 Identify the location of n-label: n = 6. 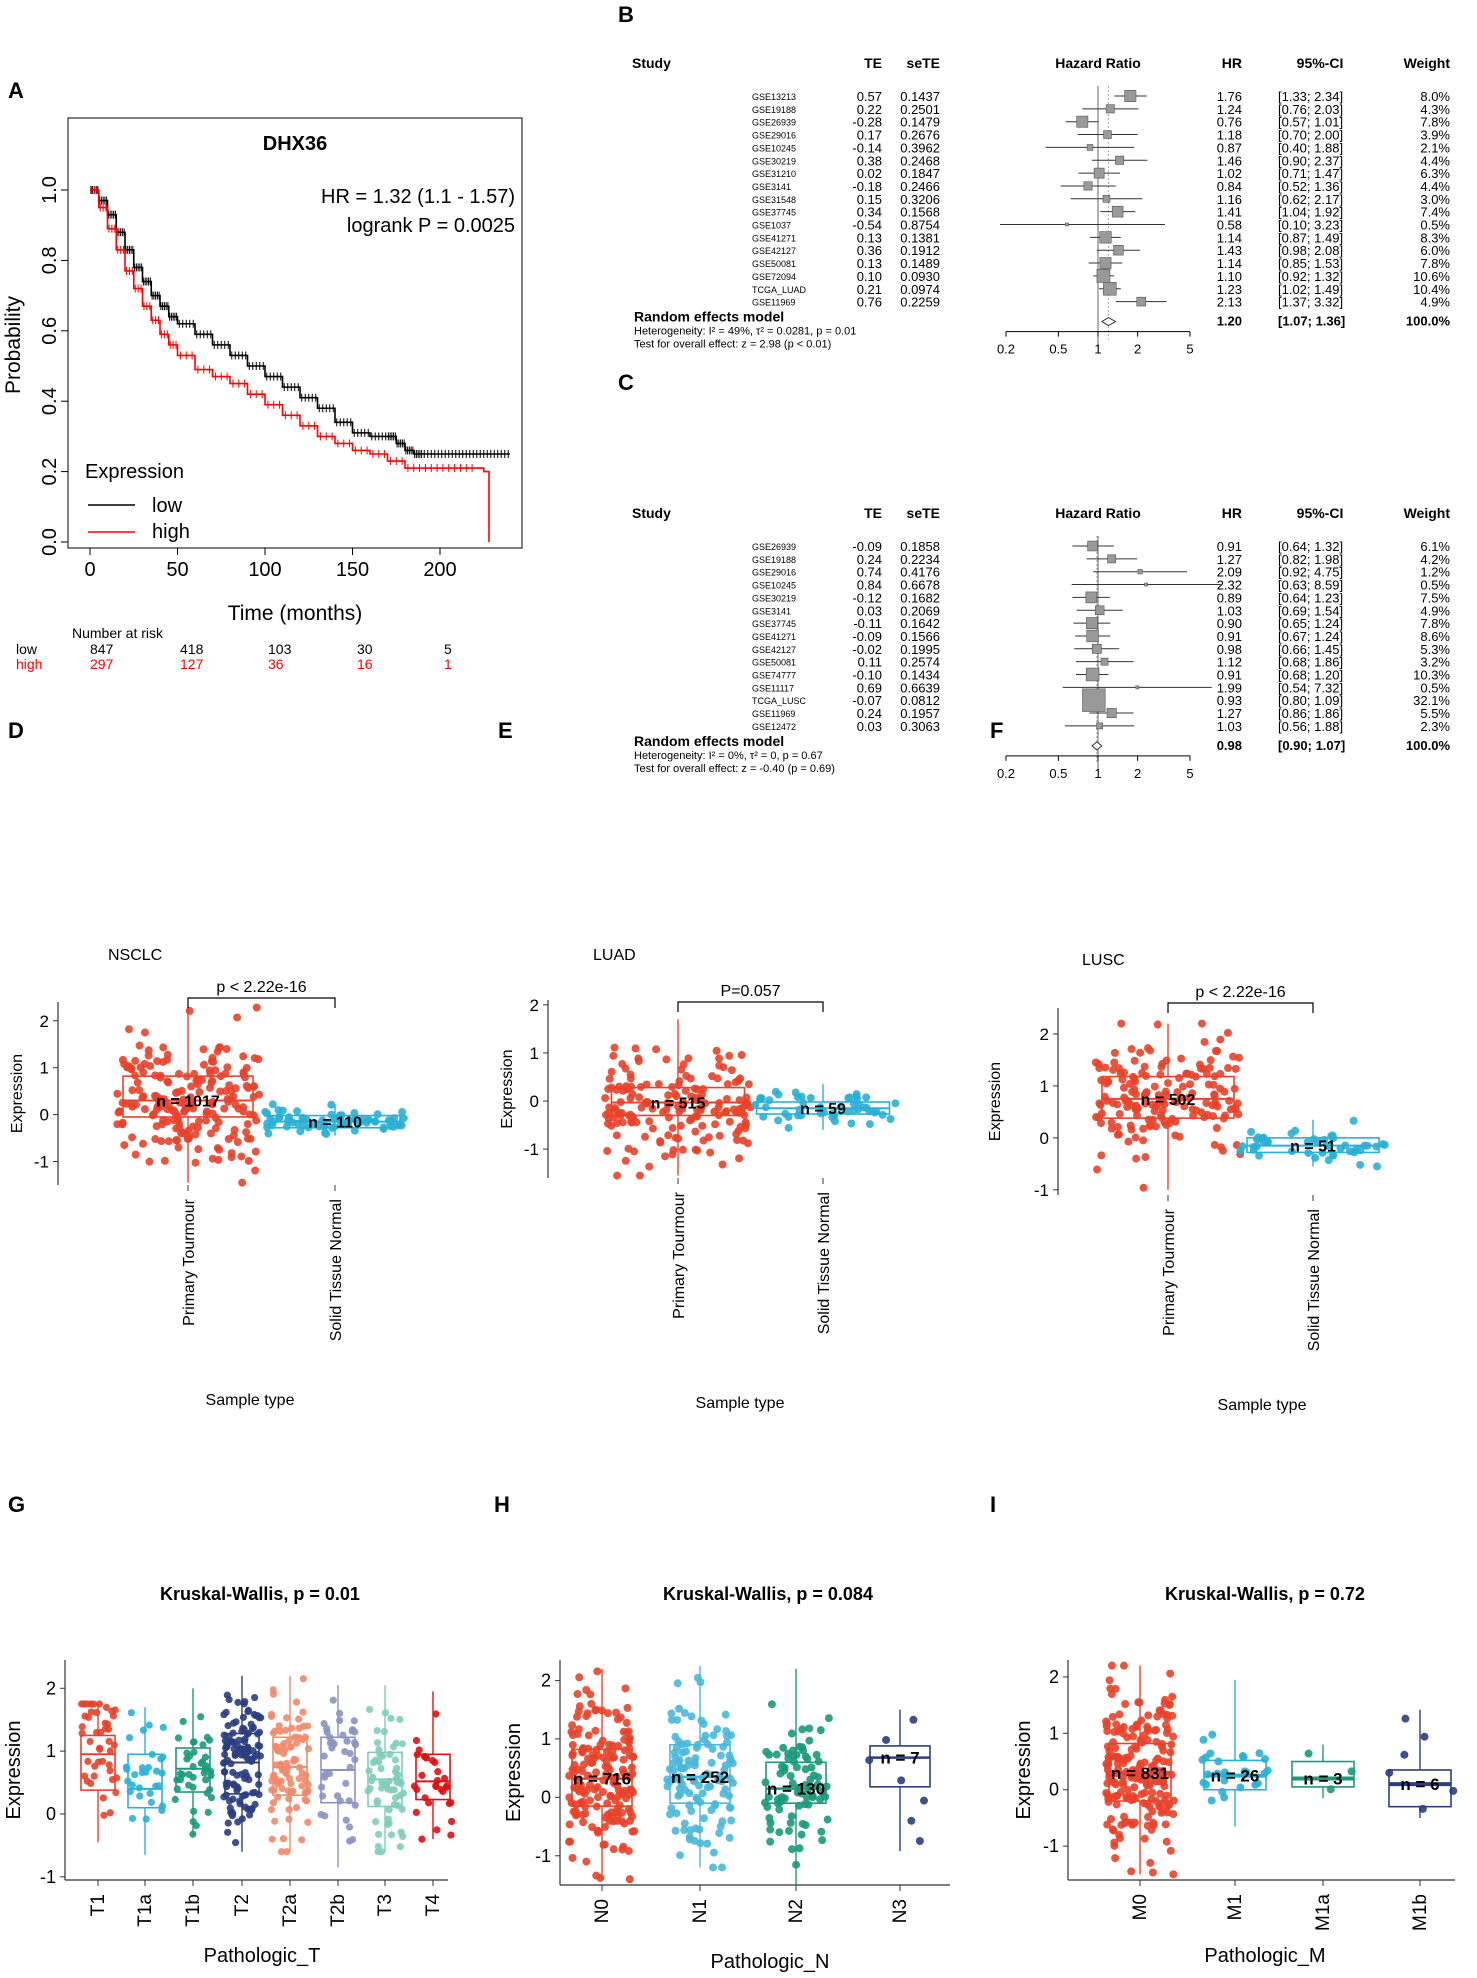
(1419, 1784).